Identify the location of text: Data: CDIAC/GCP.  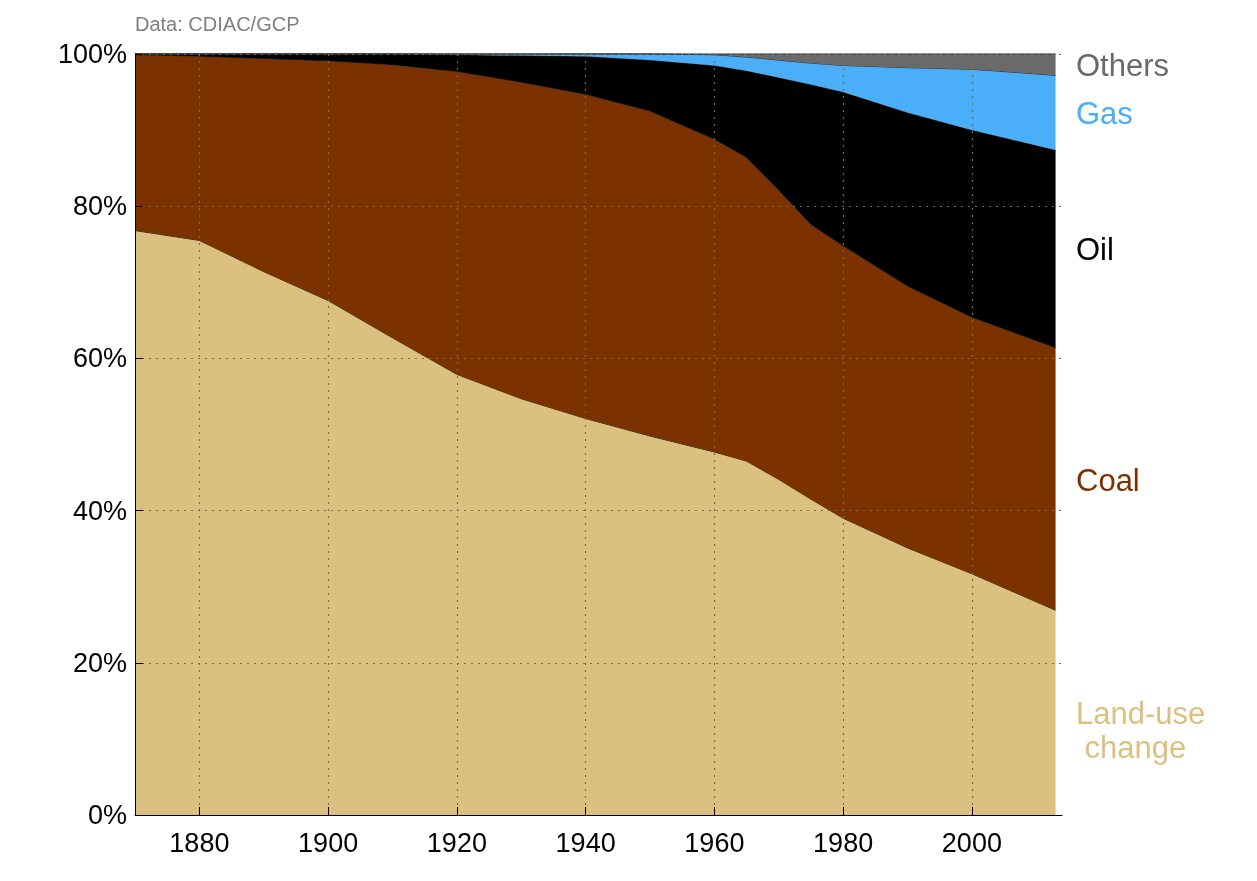
(217, 24).